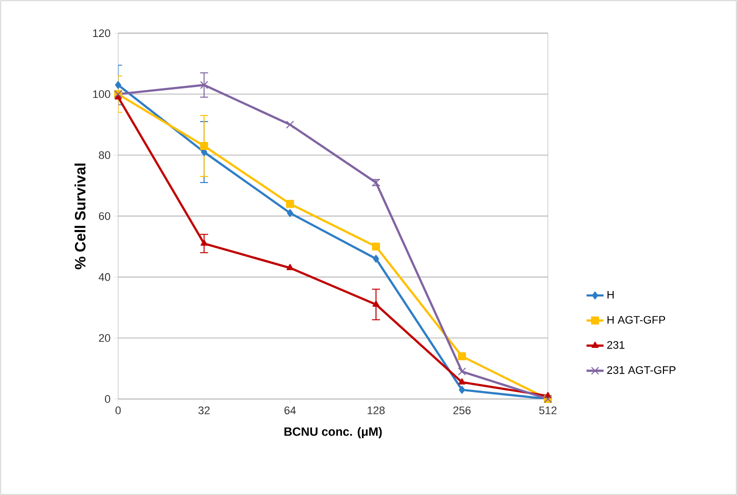 This screenshot has width=737, height=495. What do you see at coordinates (611, 294) in the screenshot?
I see `legend-label: H` at bounding box center [611, 294].